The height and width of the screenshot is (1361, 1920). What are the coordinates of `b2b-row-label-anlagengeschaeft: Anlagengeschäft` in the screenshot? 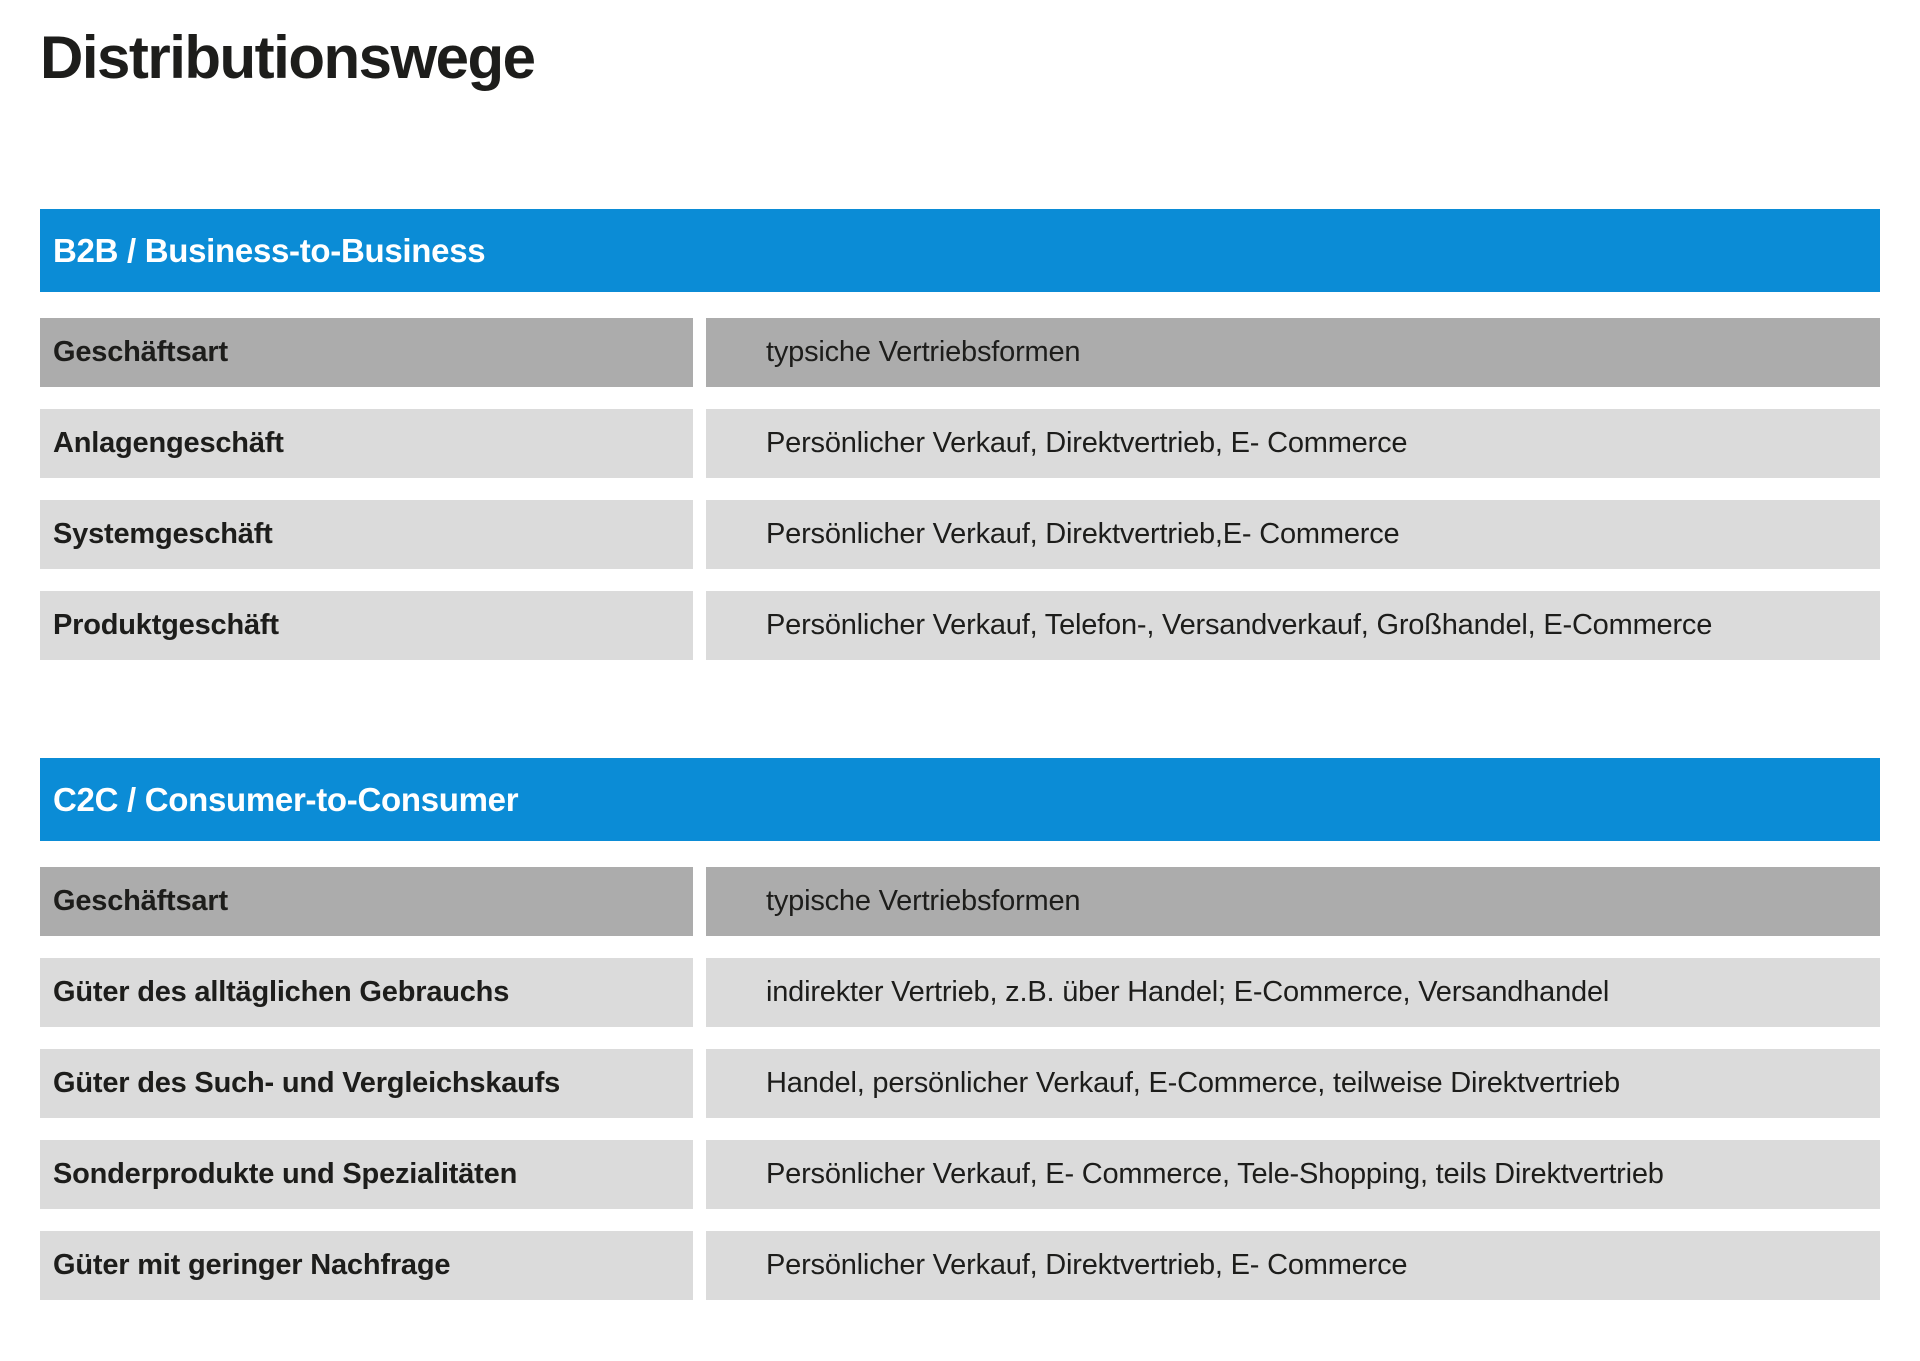 It's located at (366, 443).